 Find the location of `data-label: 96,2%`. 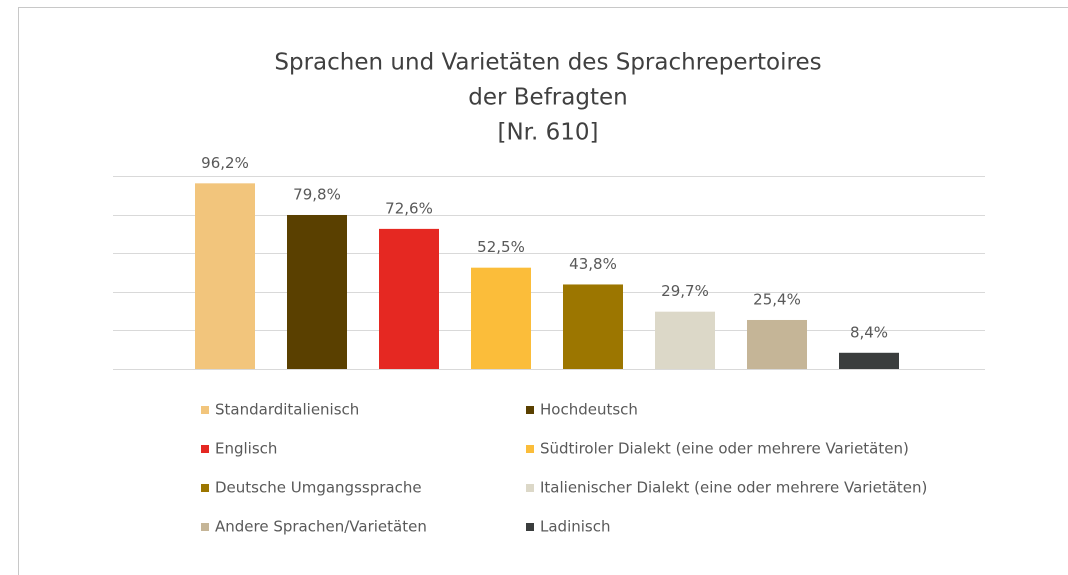

data-label: 96,2% is located at coordinates (225, 163).